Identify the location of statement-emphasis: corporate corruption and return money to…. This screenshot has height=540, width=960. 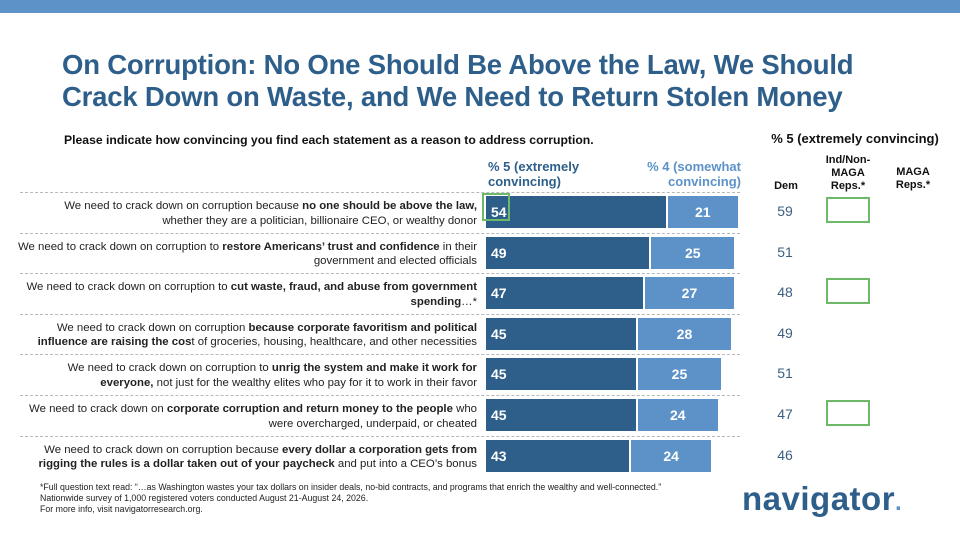
(309, 409).